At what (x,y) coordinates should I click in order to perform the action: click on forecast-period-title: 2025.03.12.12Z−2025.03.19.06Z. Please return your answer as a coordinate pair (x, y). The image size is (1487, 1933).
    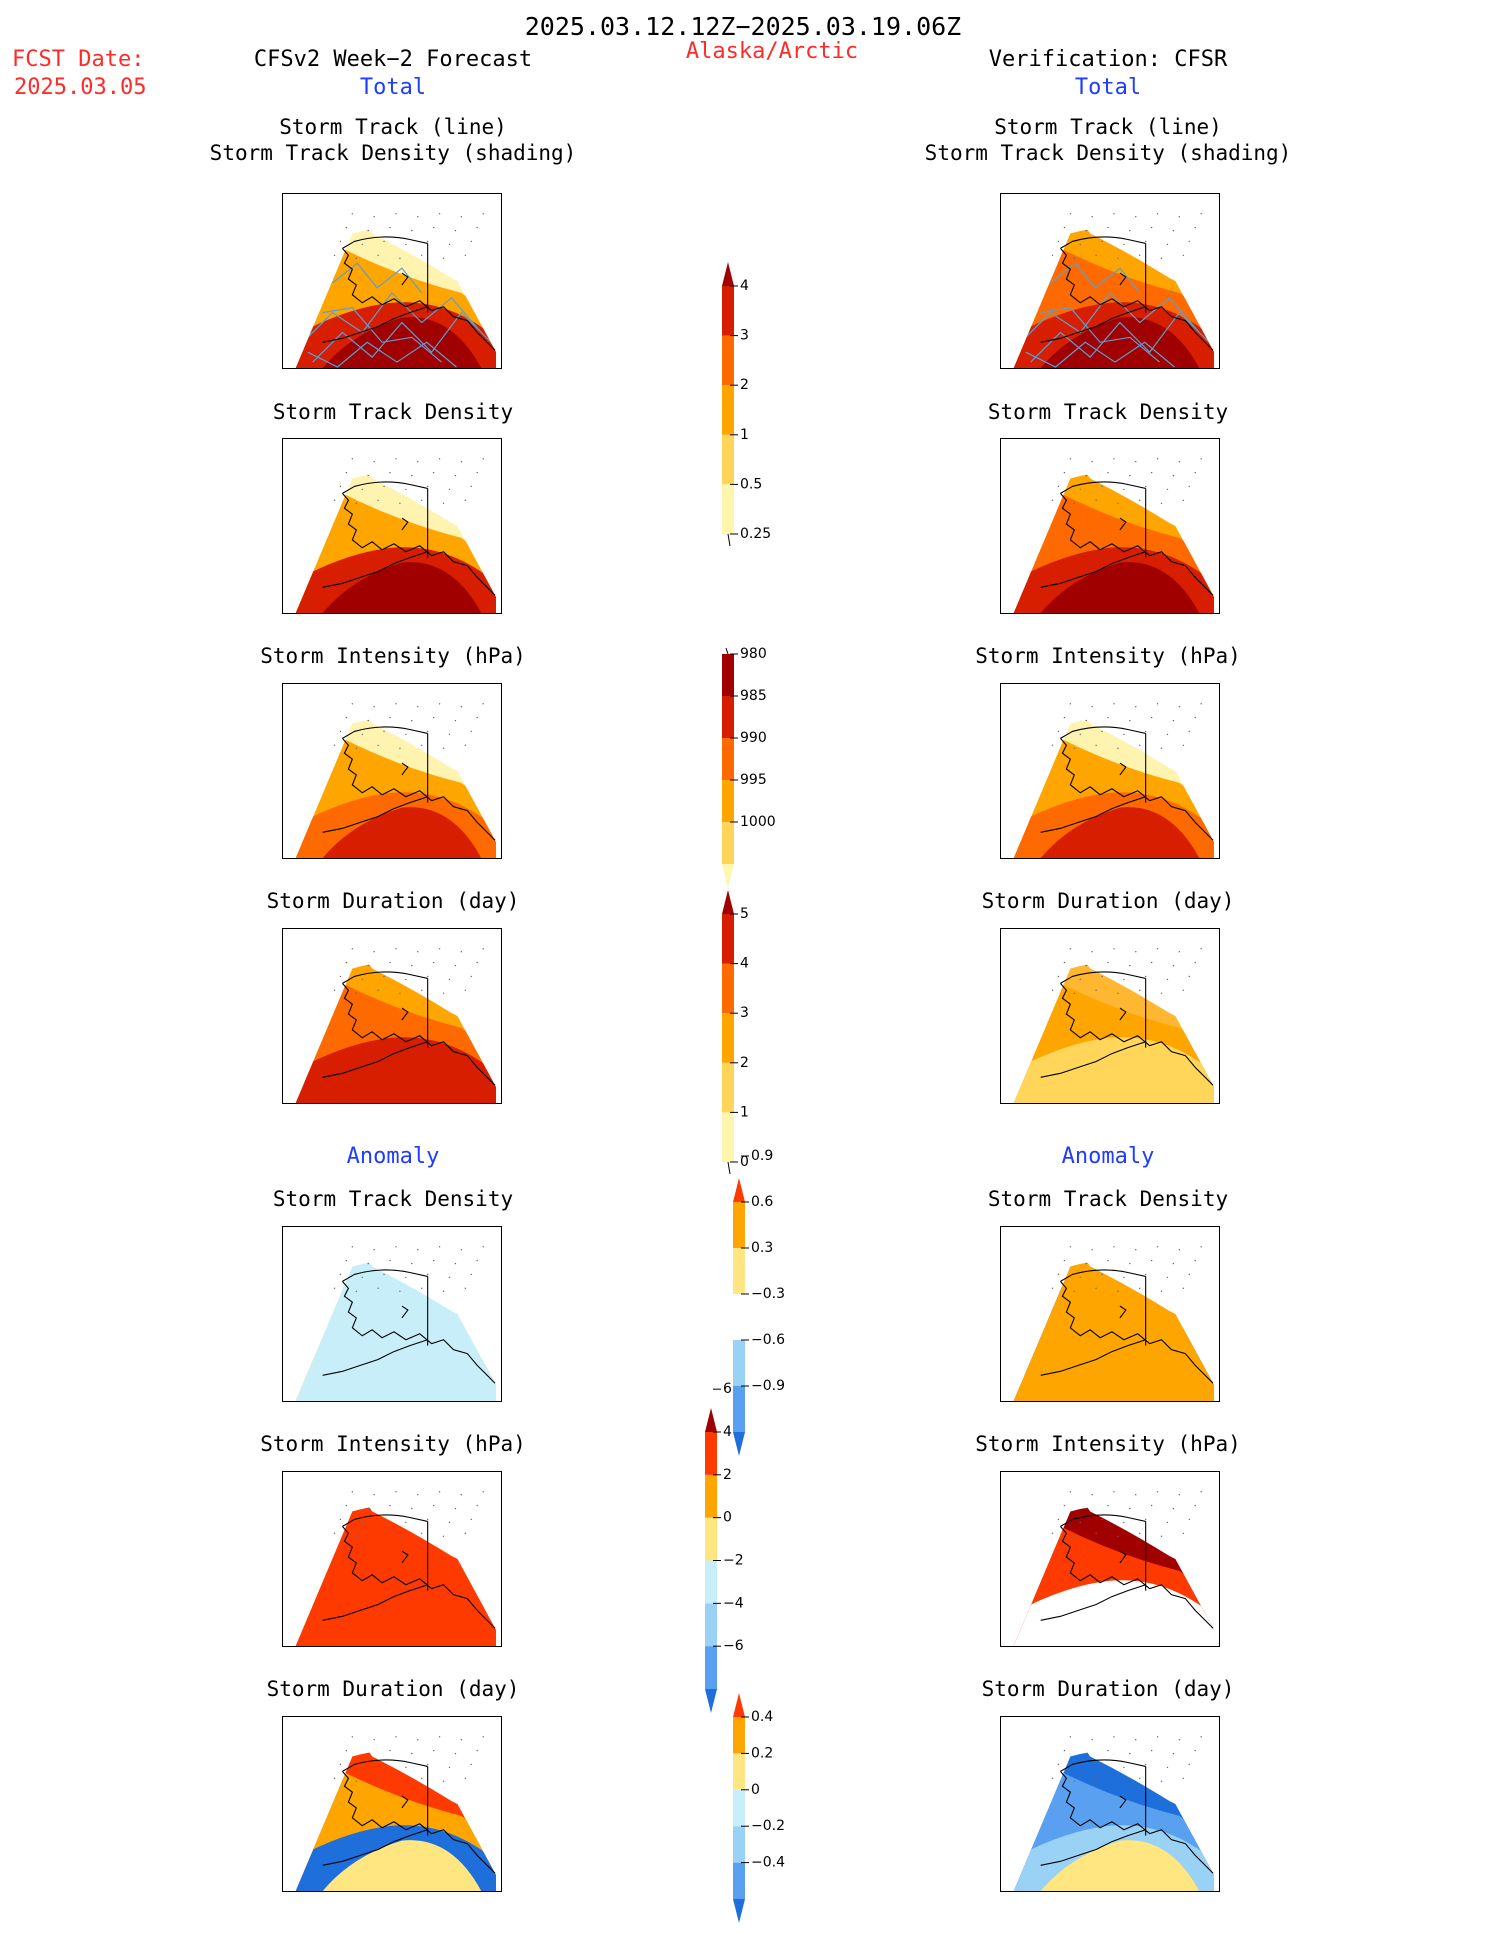
    Looking at the image, I should click on (743, 26).